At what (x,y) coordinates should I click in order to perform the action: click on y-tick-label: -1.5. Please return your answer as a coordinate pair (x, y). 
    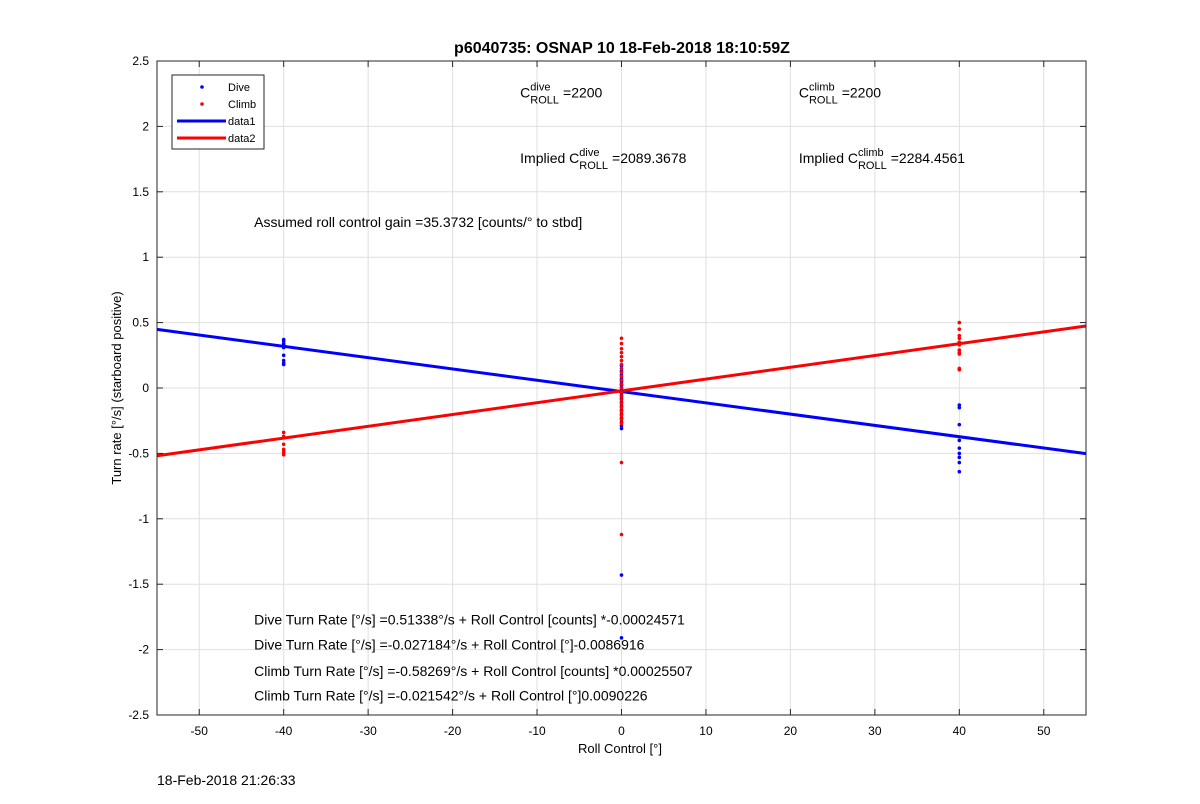
    Looking at the image, I should click on (138, 584).